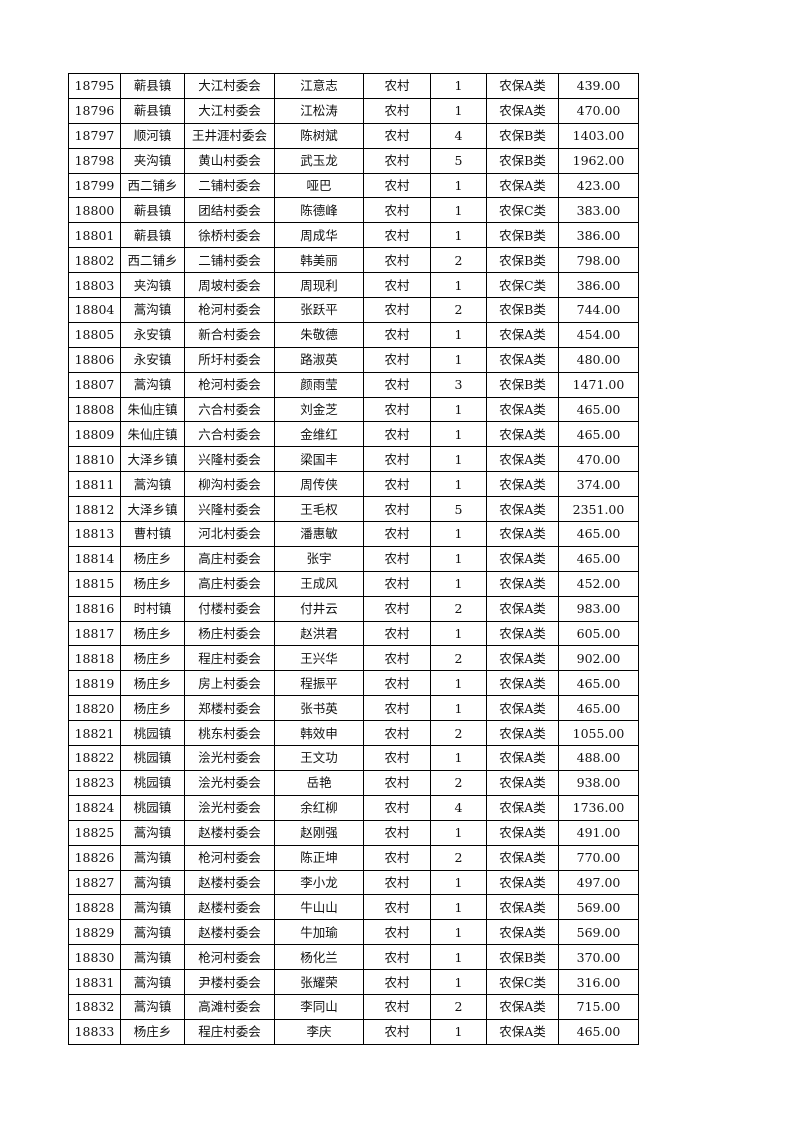 The height and width of the screenshot is (1122, 793). What do you see at coordinates (94, 534) in the screenshot?
I see `cell-record-id: 18813` at bounding box center [94, 534].